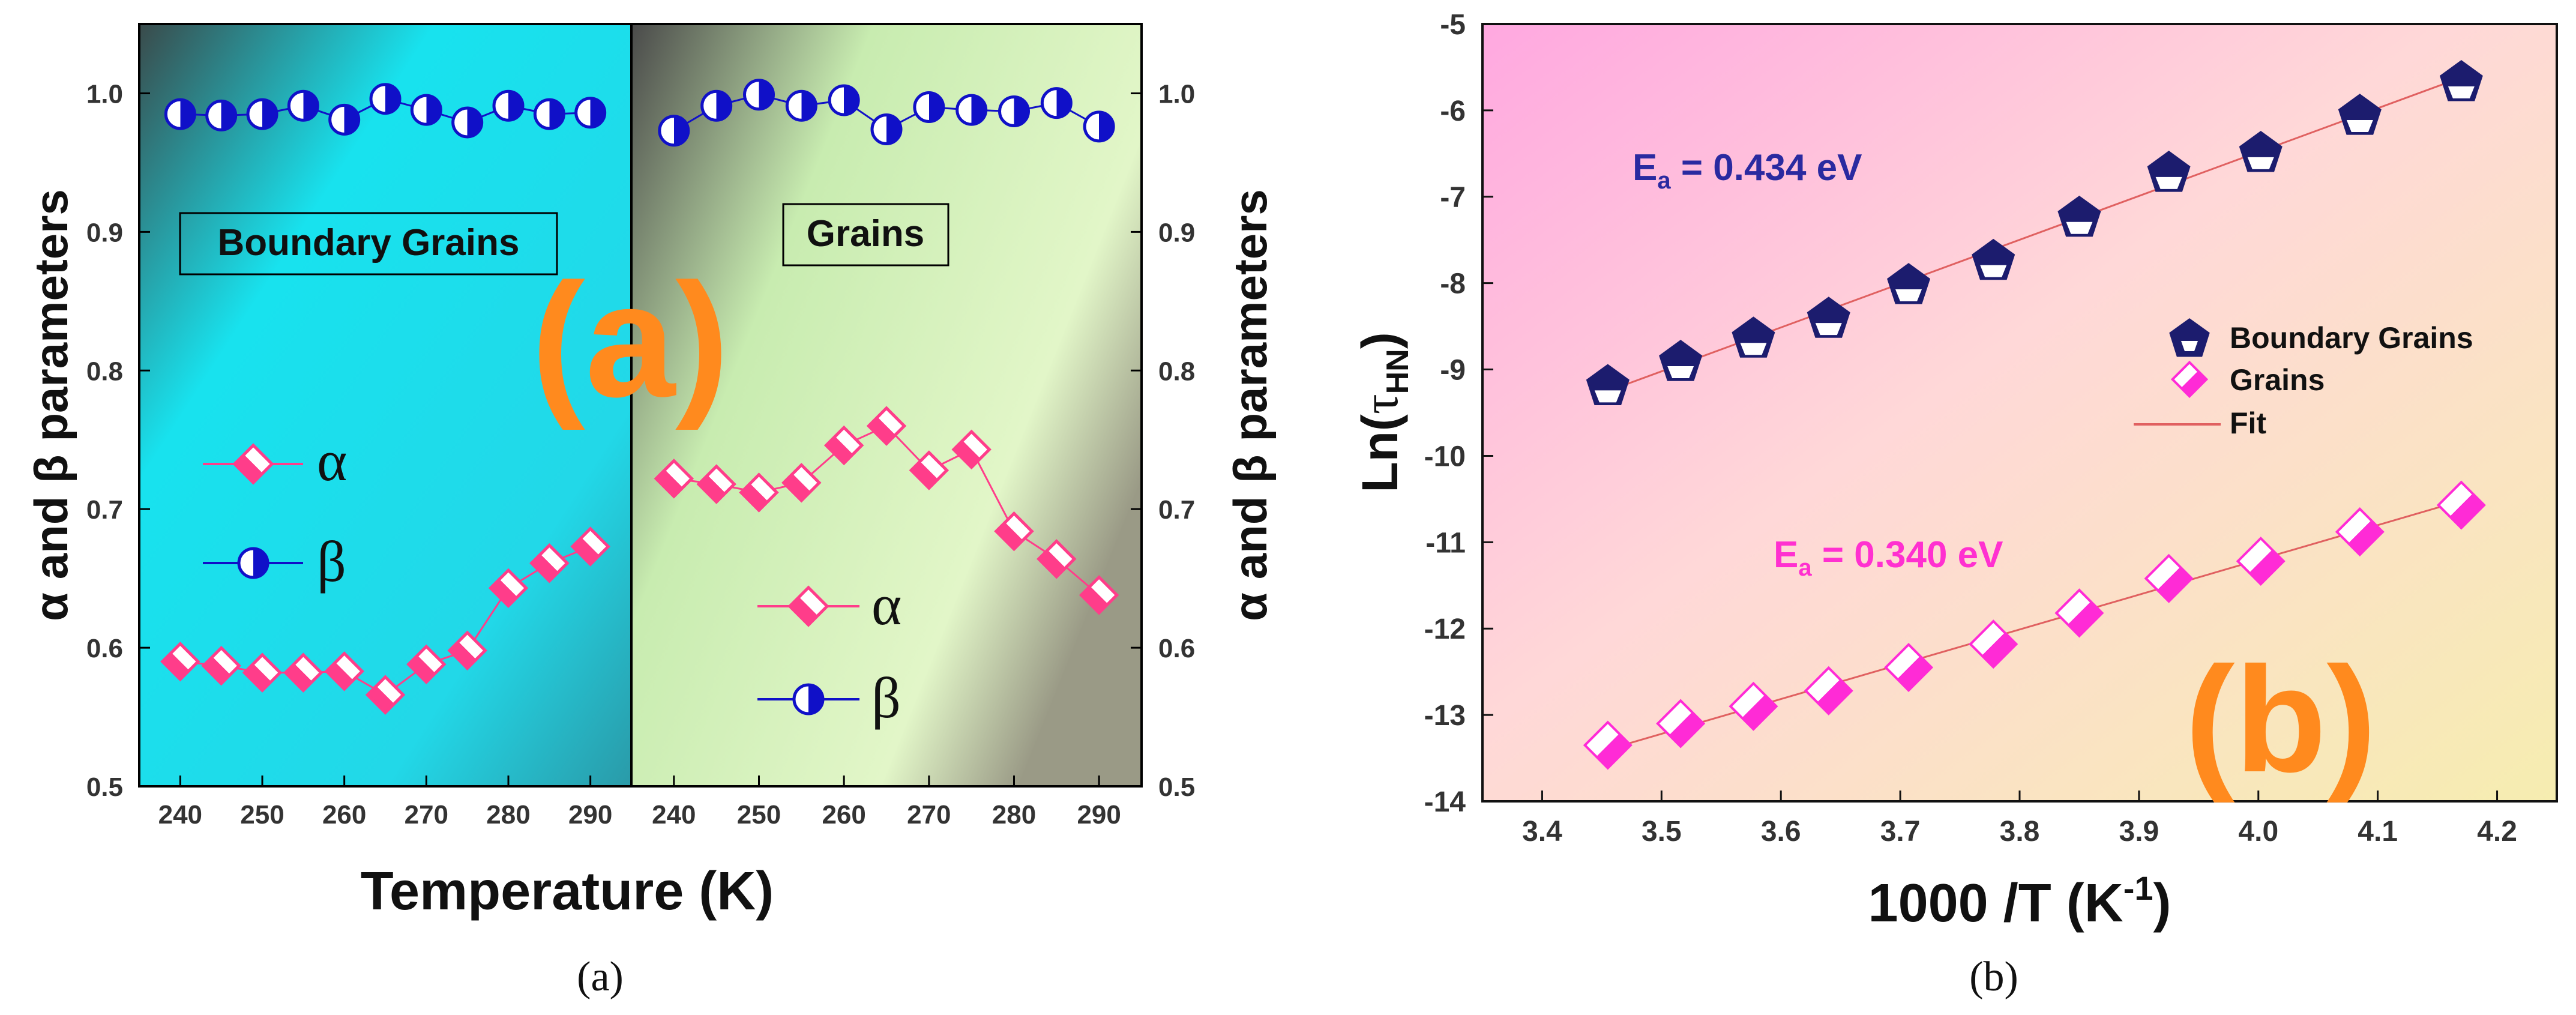 The width and height of the screenshot is (2576, 1015). What do you see at coordinates (1176, 787) in the screenshot?
I see `a-ytick-label-right-0: 0.5` at bounding box center [1176, 787].